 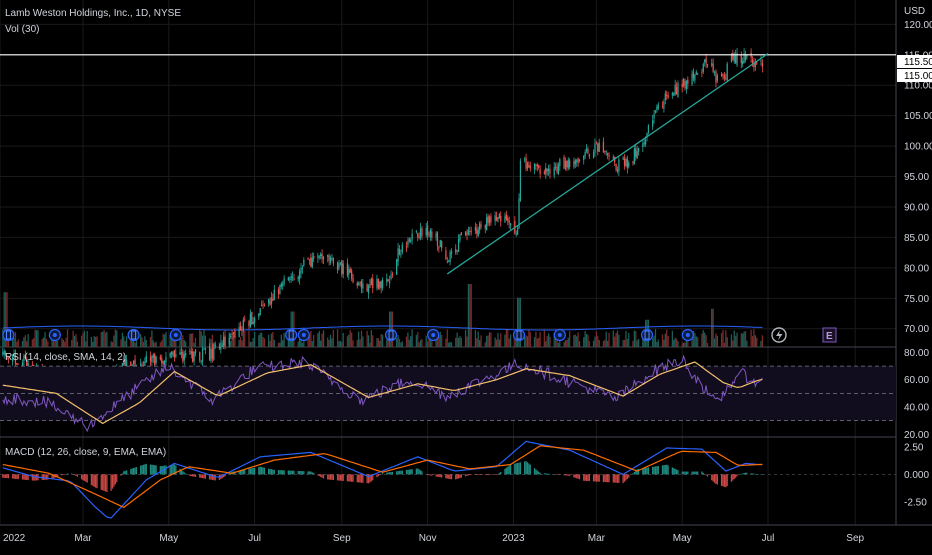 I want to click on rsi-axis: 80.00 60.00 40.00 20.00, so click(x=916, y=394).